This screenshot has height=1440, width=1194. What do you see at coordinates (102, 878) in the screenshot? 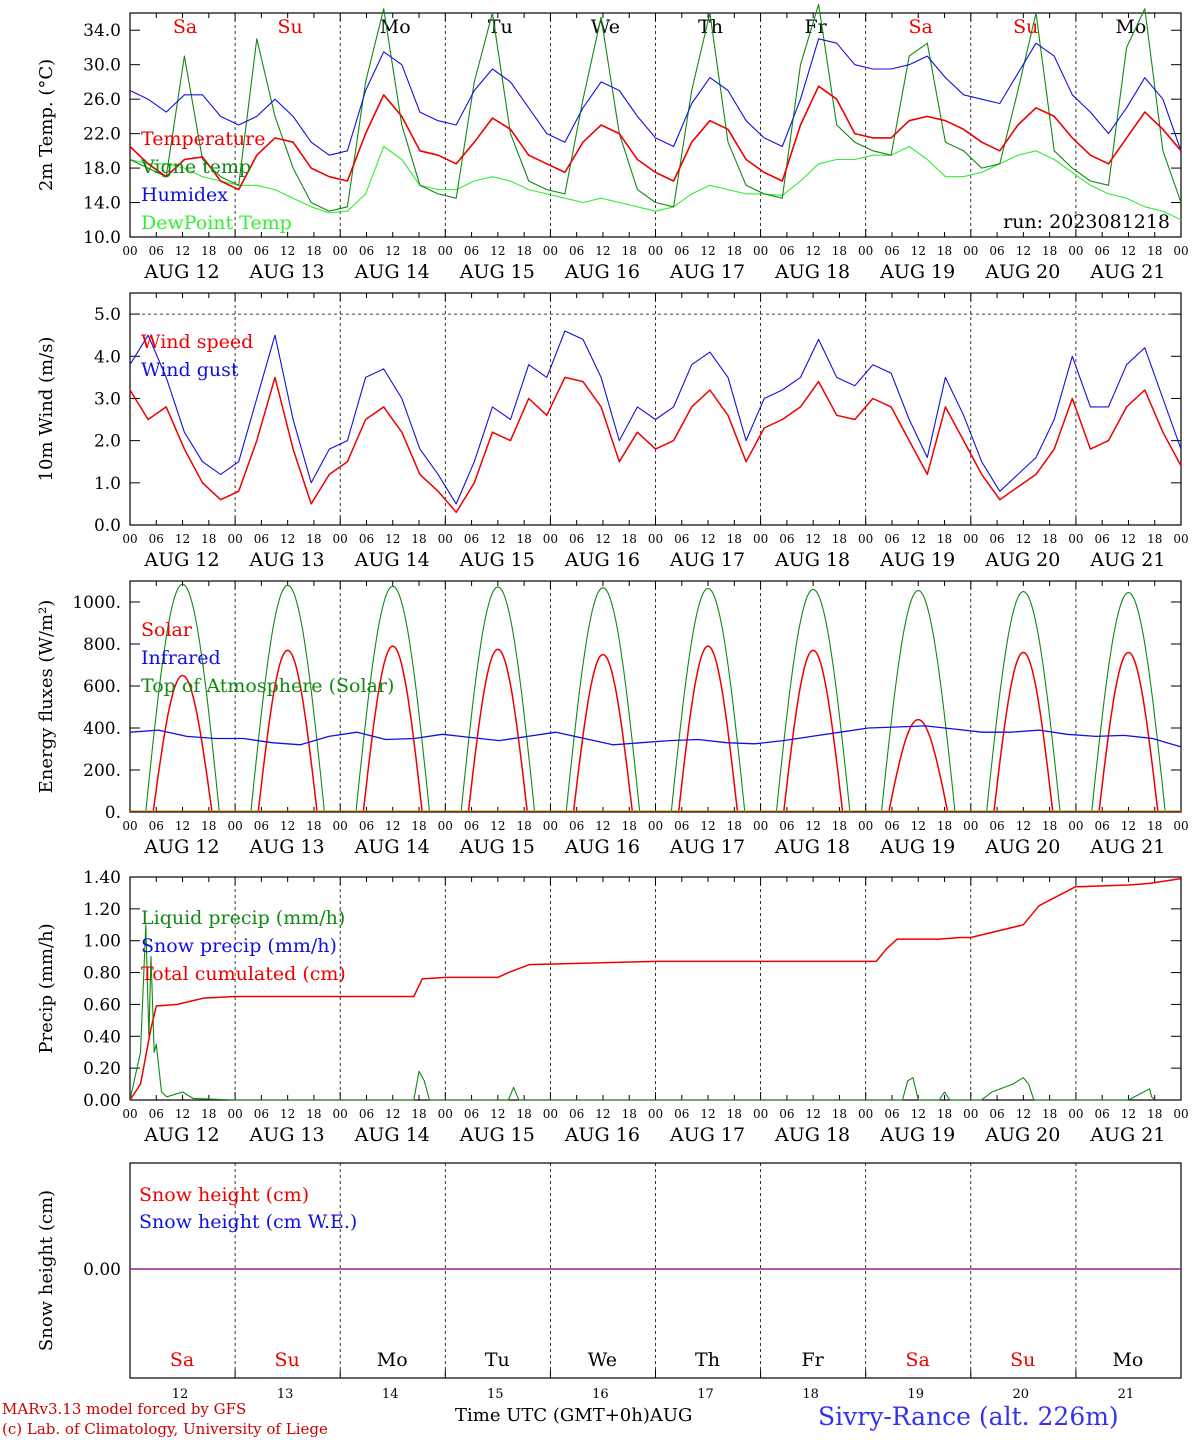
I see `y-tick-label: 1.40` at bounding box center [102, 878].